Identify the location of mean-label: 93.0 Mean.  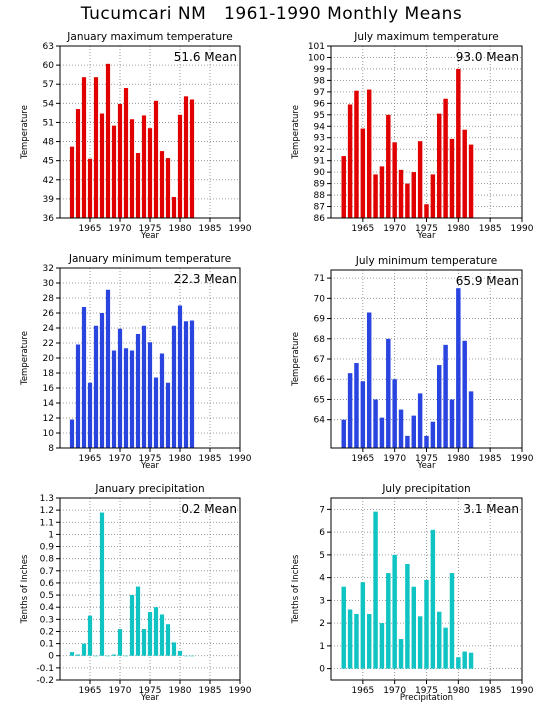
(487, 57).